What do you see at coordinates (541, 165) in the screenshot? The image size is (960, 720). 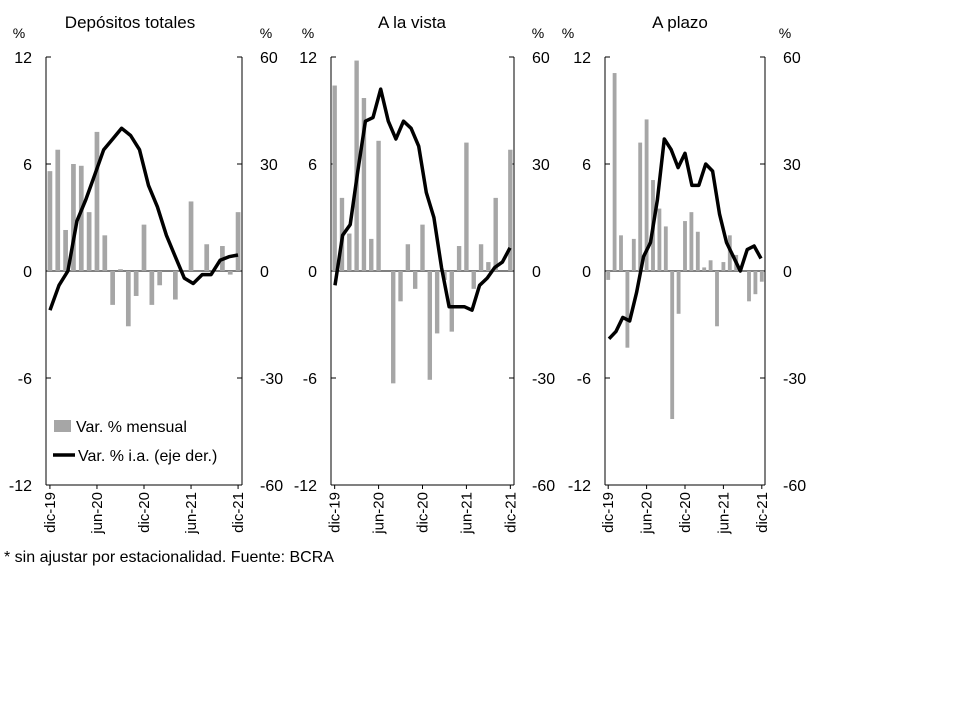 I see `right-tick-label: 30` at bounding box center [541, 165].